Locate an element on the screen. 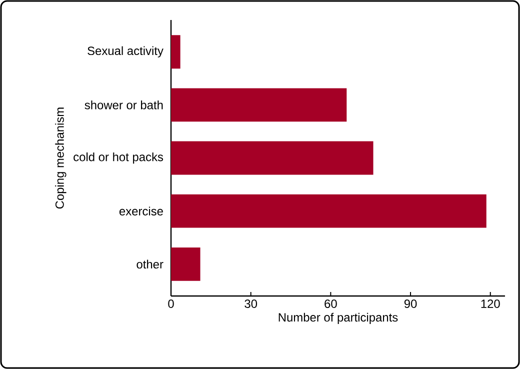 The width and height of the screenshot is (520, 369). y-tick-label: shower or bath is located at coordinates (123, 105).